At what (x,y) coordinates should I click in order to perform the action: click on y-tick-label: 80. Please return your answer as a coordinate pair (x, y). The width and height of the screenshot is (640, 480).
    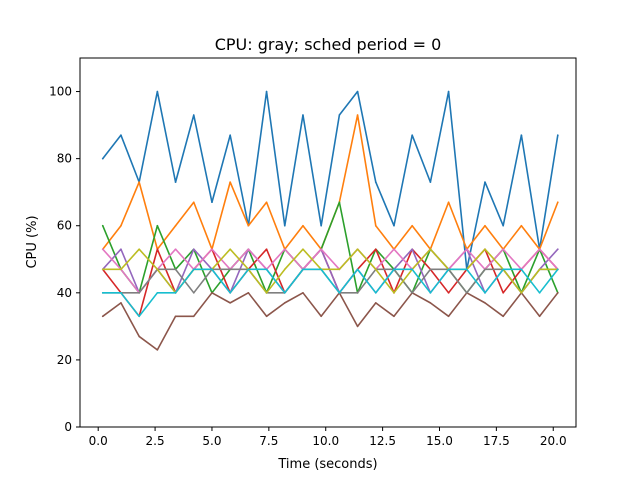
    Looking at the image, I should click on (64, 159).